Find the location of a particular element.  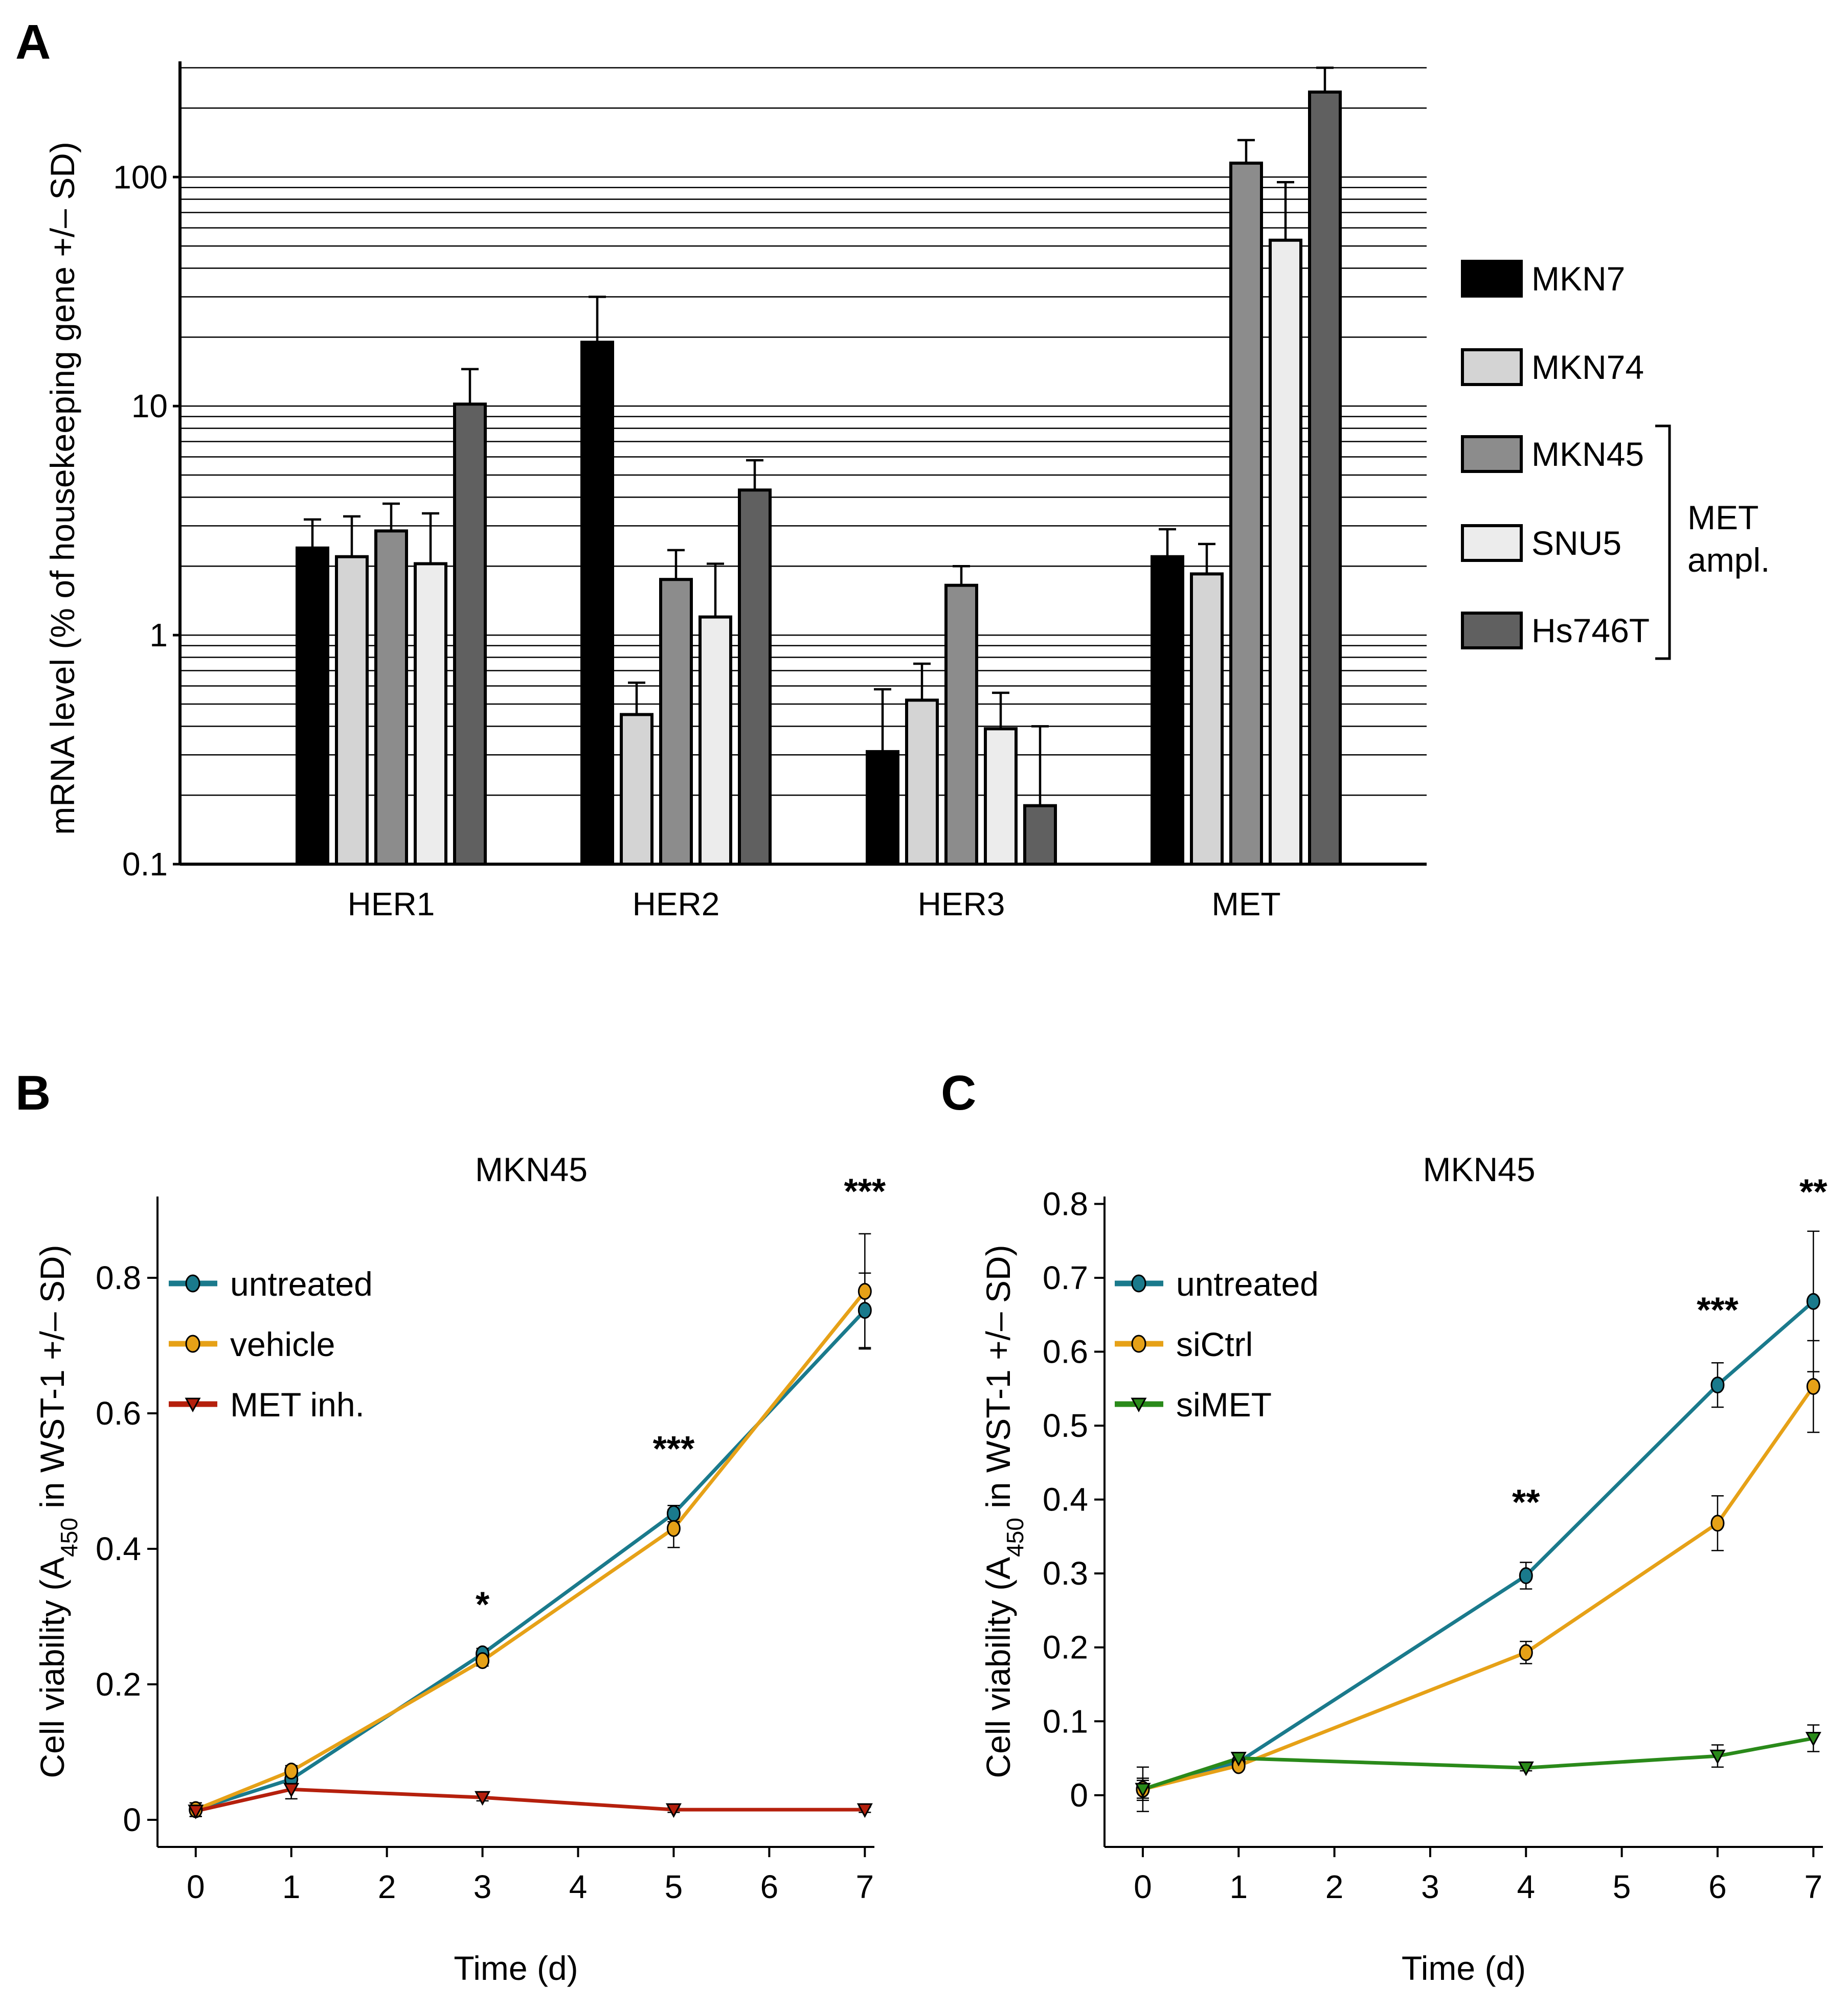

y-tick-label: 0.3 is located at coordinates (1065, 1573).